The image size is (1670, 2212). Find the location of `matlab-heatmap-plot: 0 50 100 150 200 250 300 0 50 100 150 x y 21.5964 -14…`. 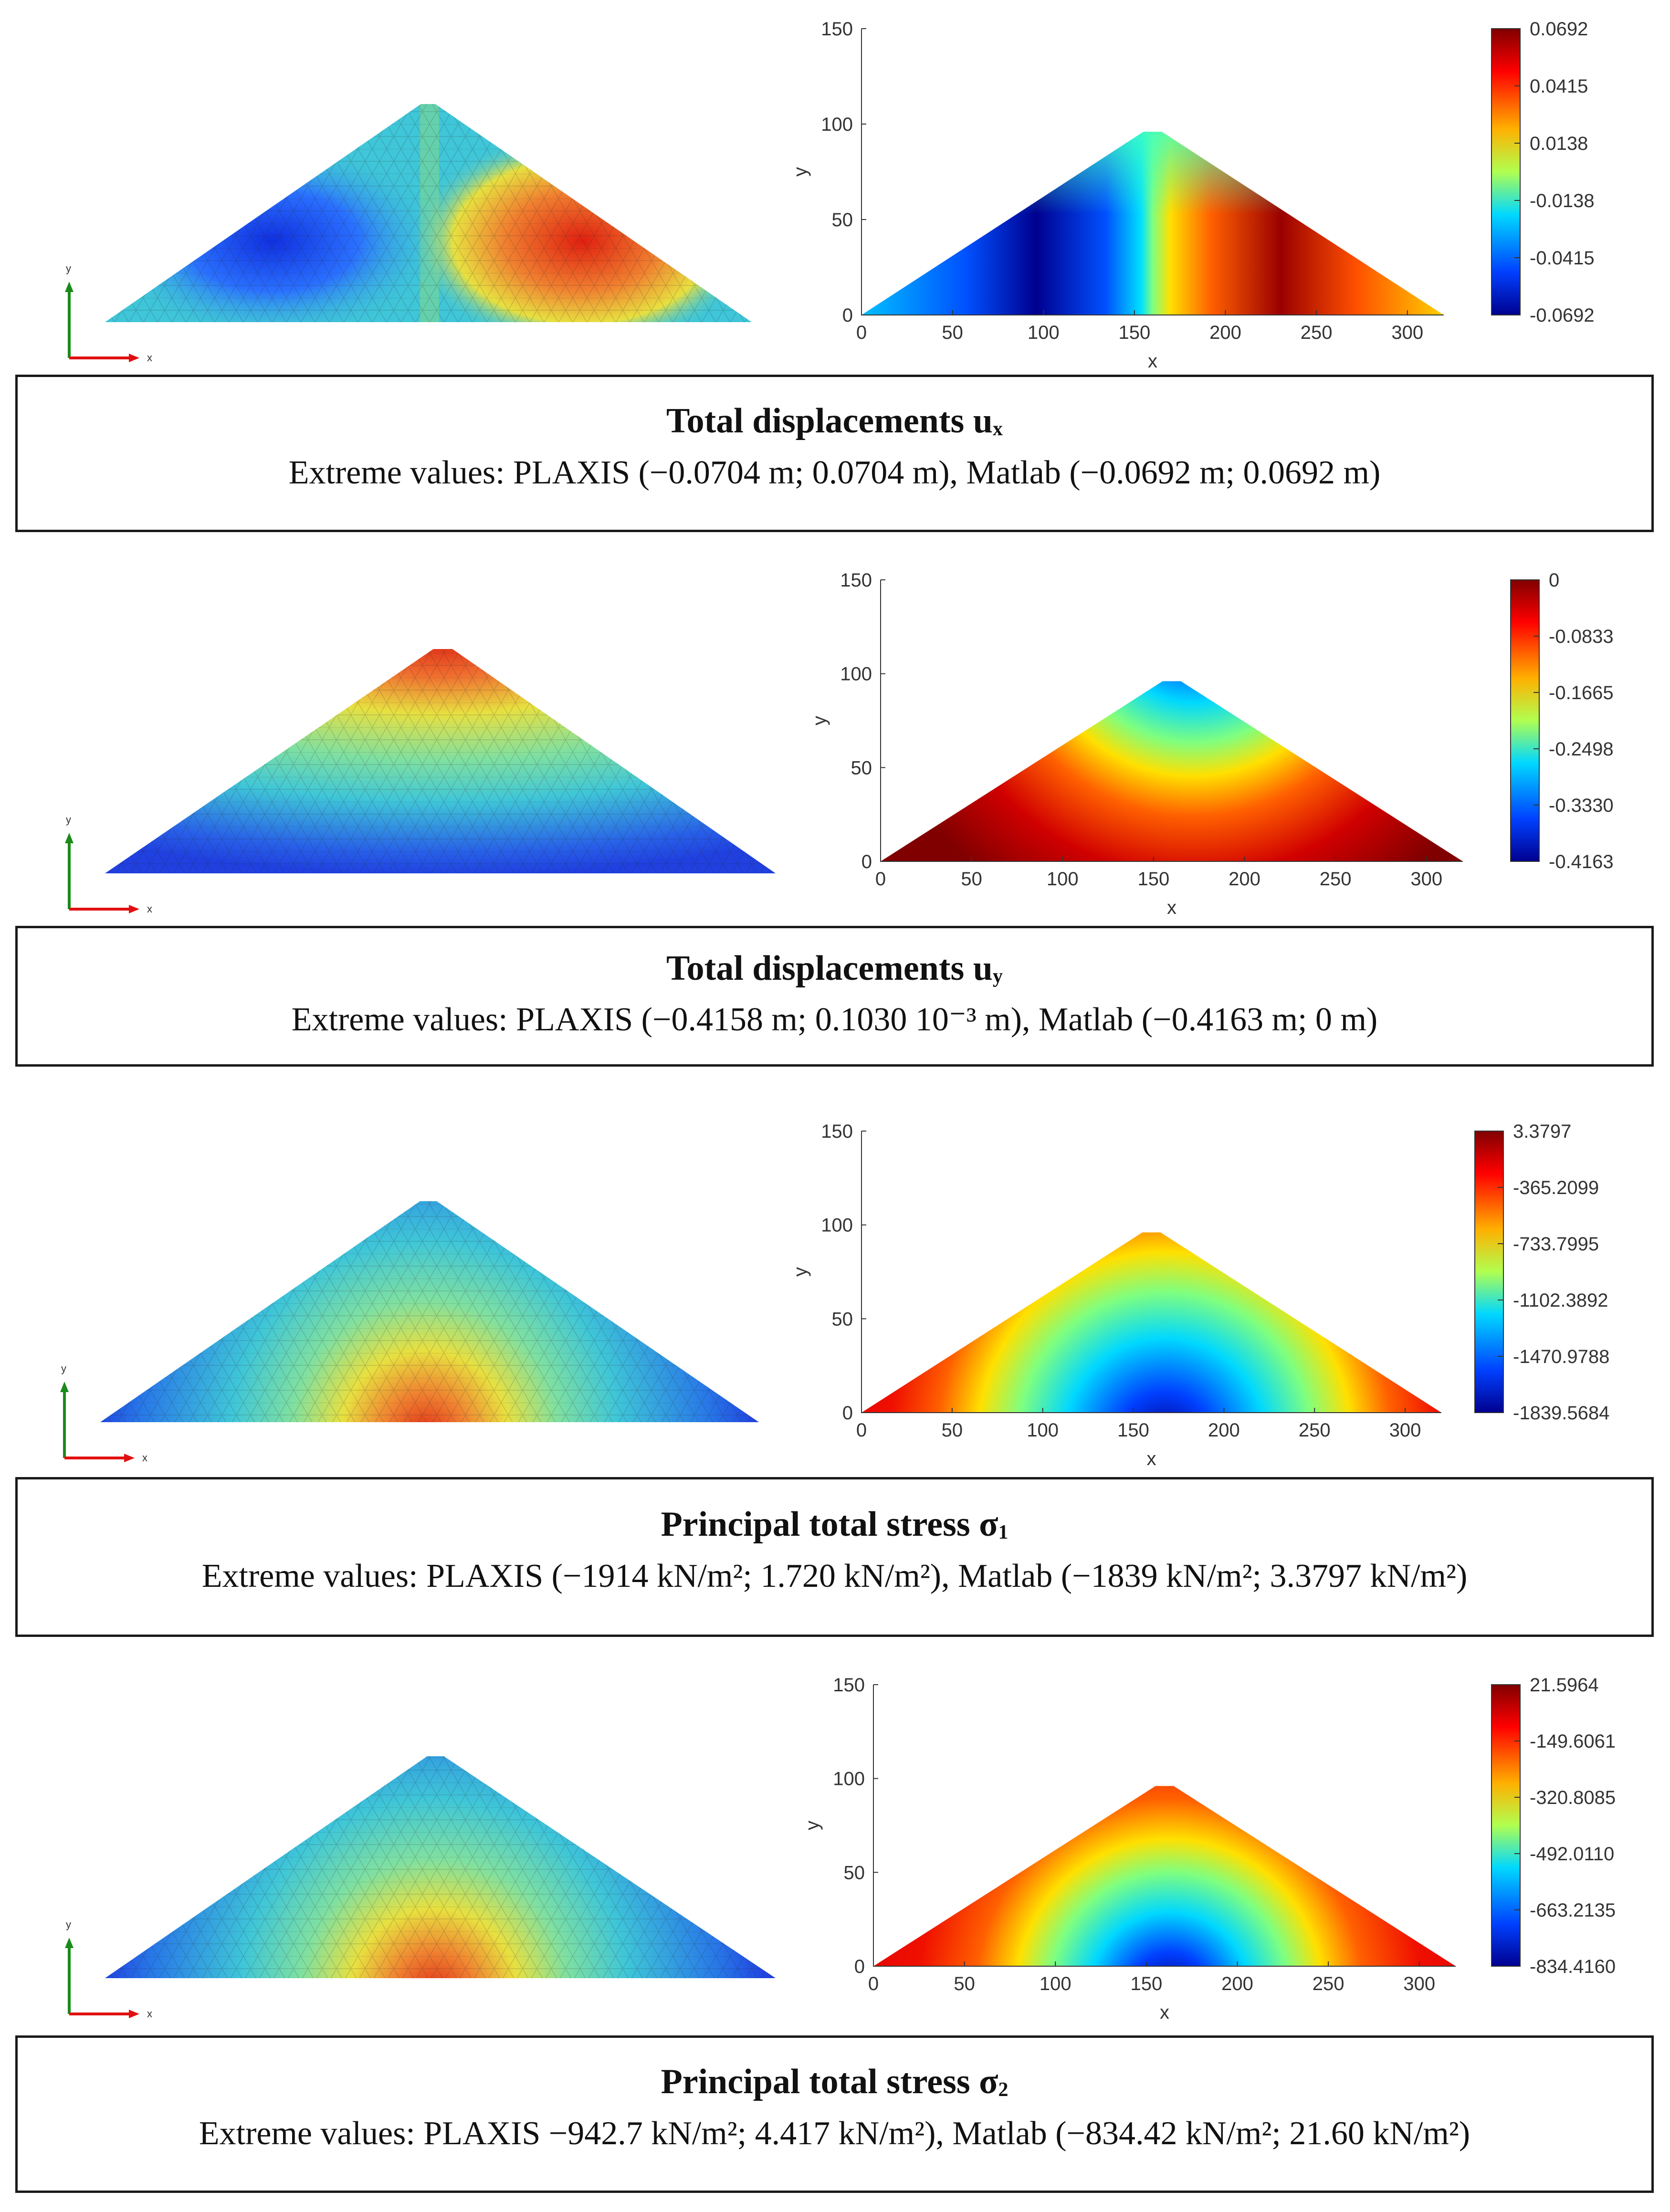

matlab-heatmap-plot: 0 50 100 150 200 250 300 0 50 100 150 x y 21.5964 -14… is located at coordinates (1209, 1849).